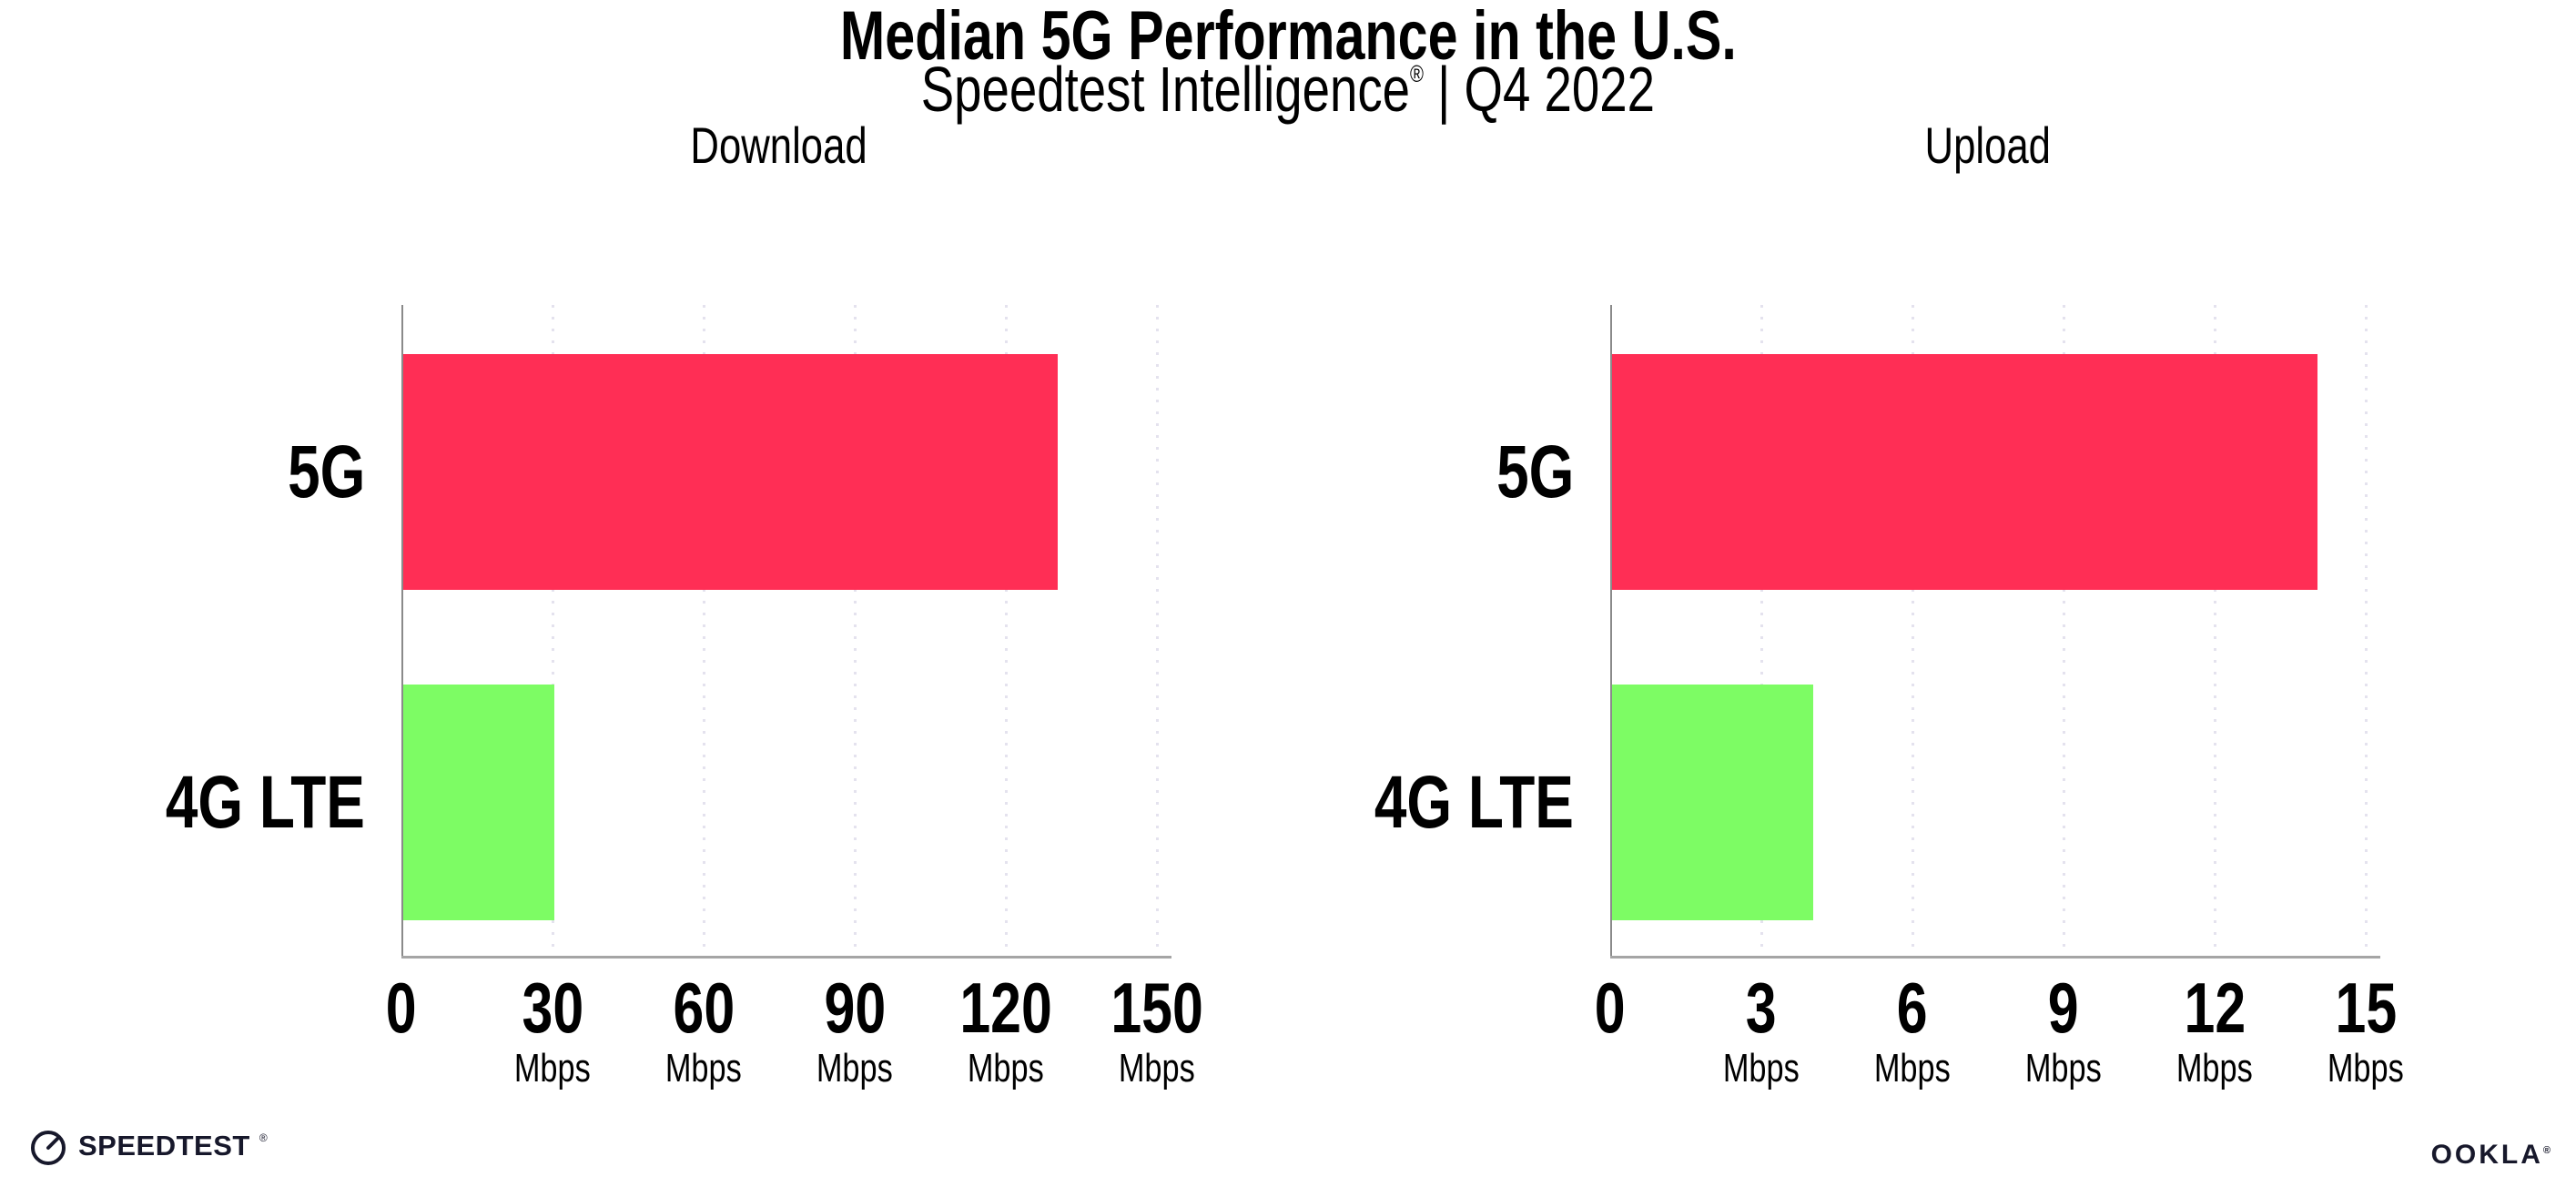  I want to click on x-tick-6-upload-text: 6, so click(1912, 1008).